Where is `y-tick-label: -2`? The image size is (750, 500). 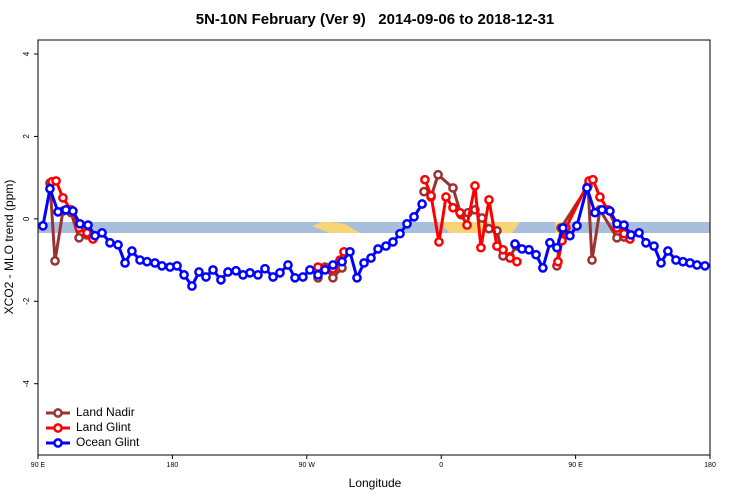
y-tick-label: -2 is located at coordinates (26, 301).